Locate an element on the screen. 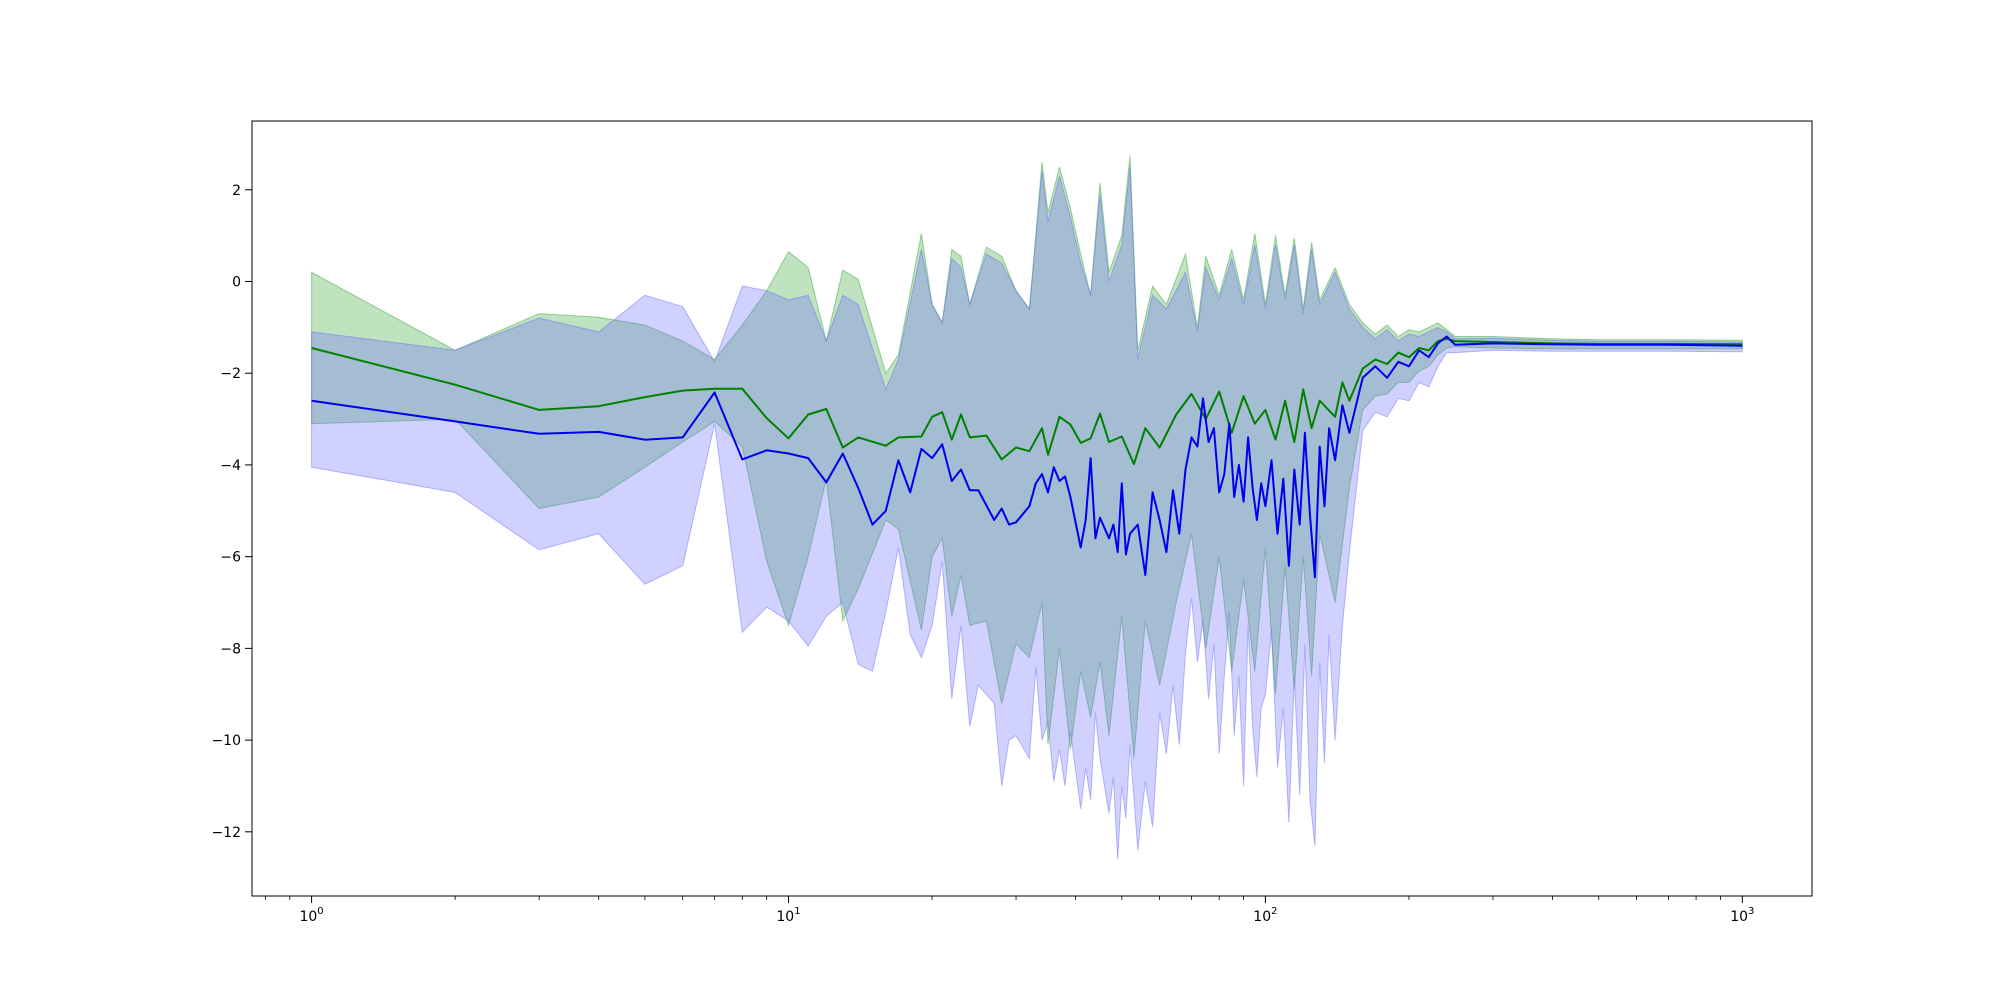 The image size is (2000, 1000). x-tick-label: 10² is located at coordinates (1265, 915).